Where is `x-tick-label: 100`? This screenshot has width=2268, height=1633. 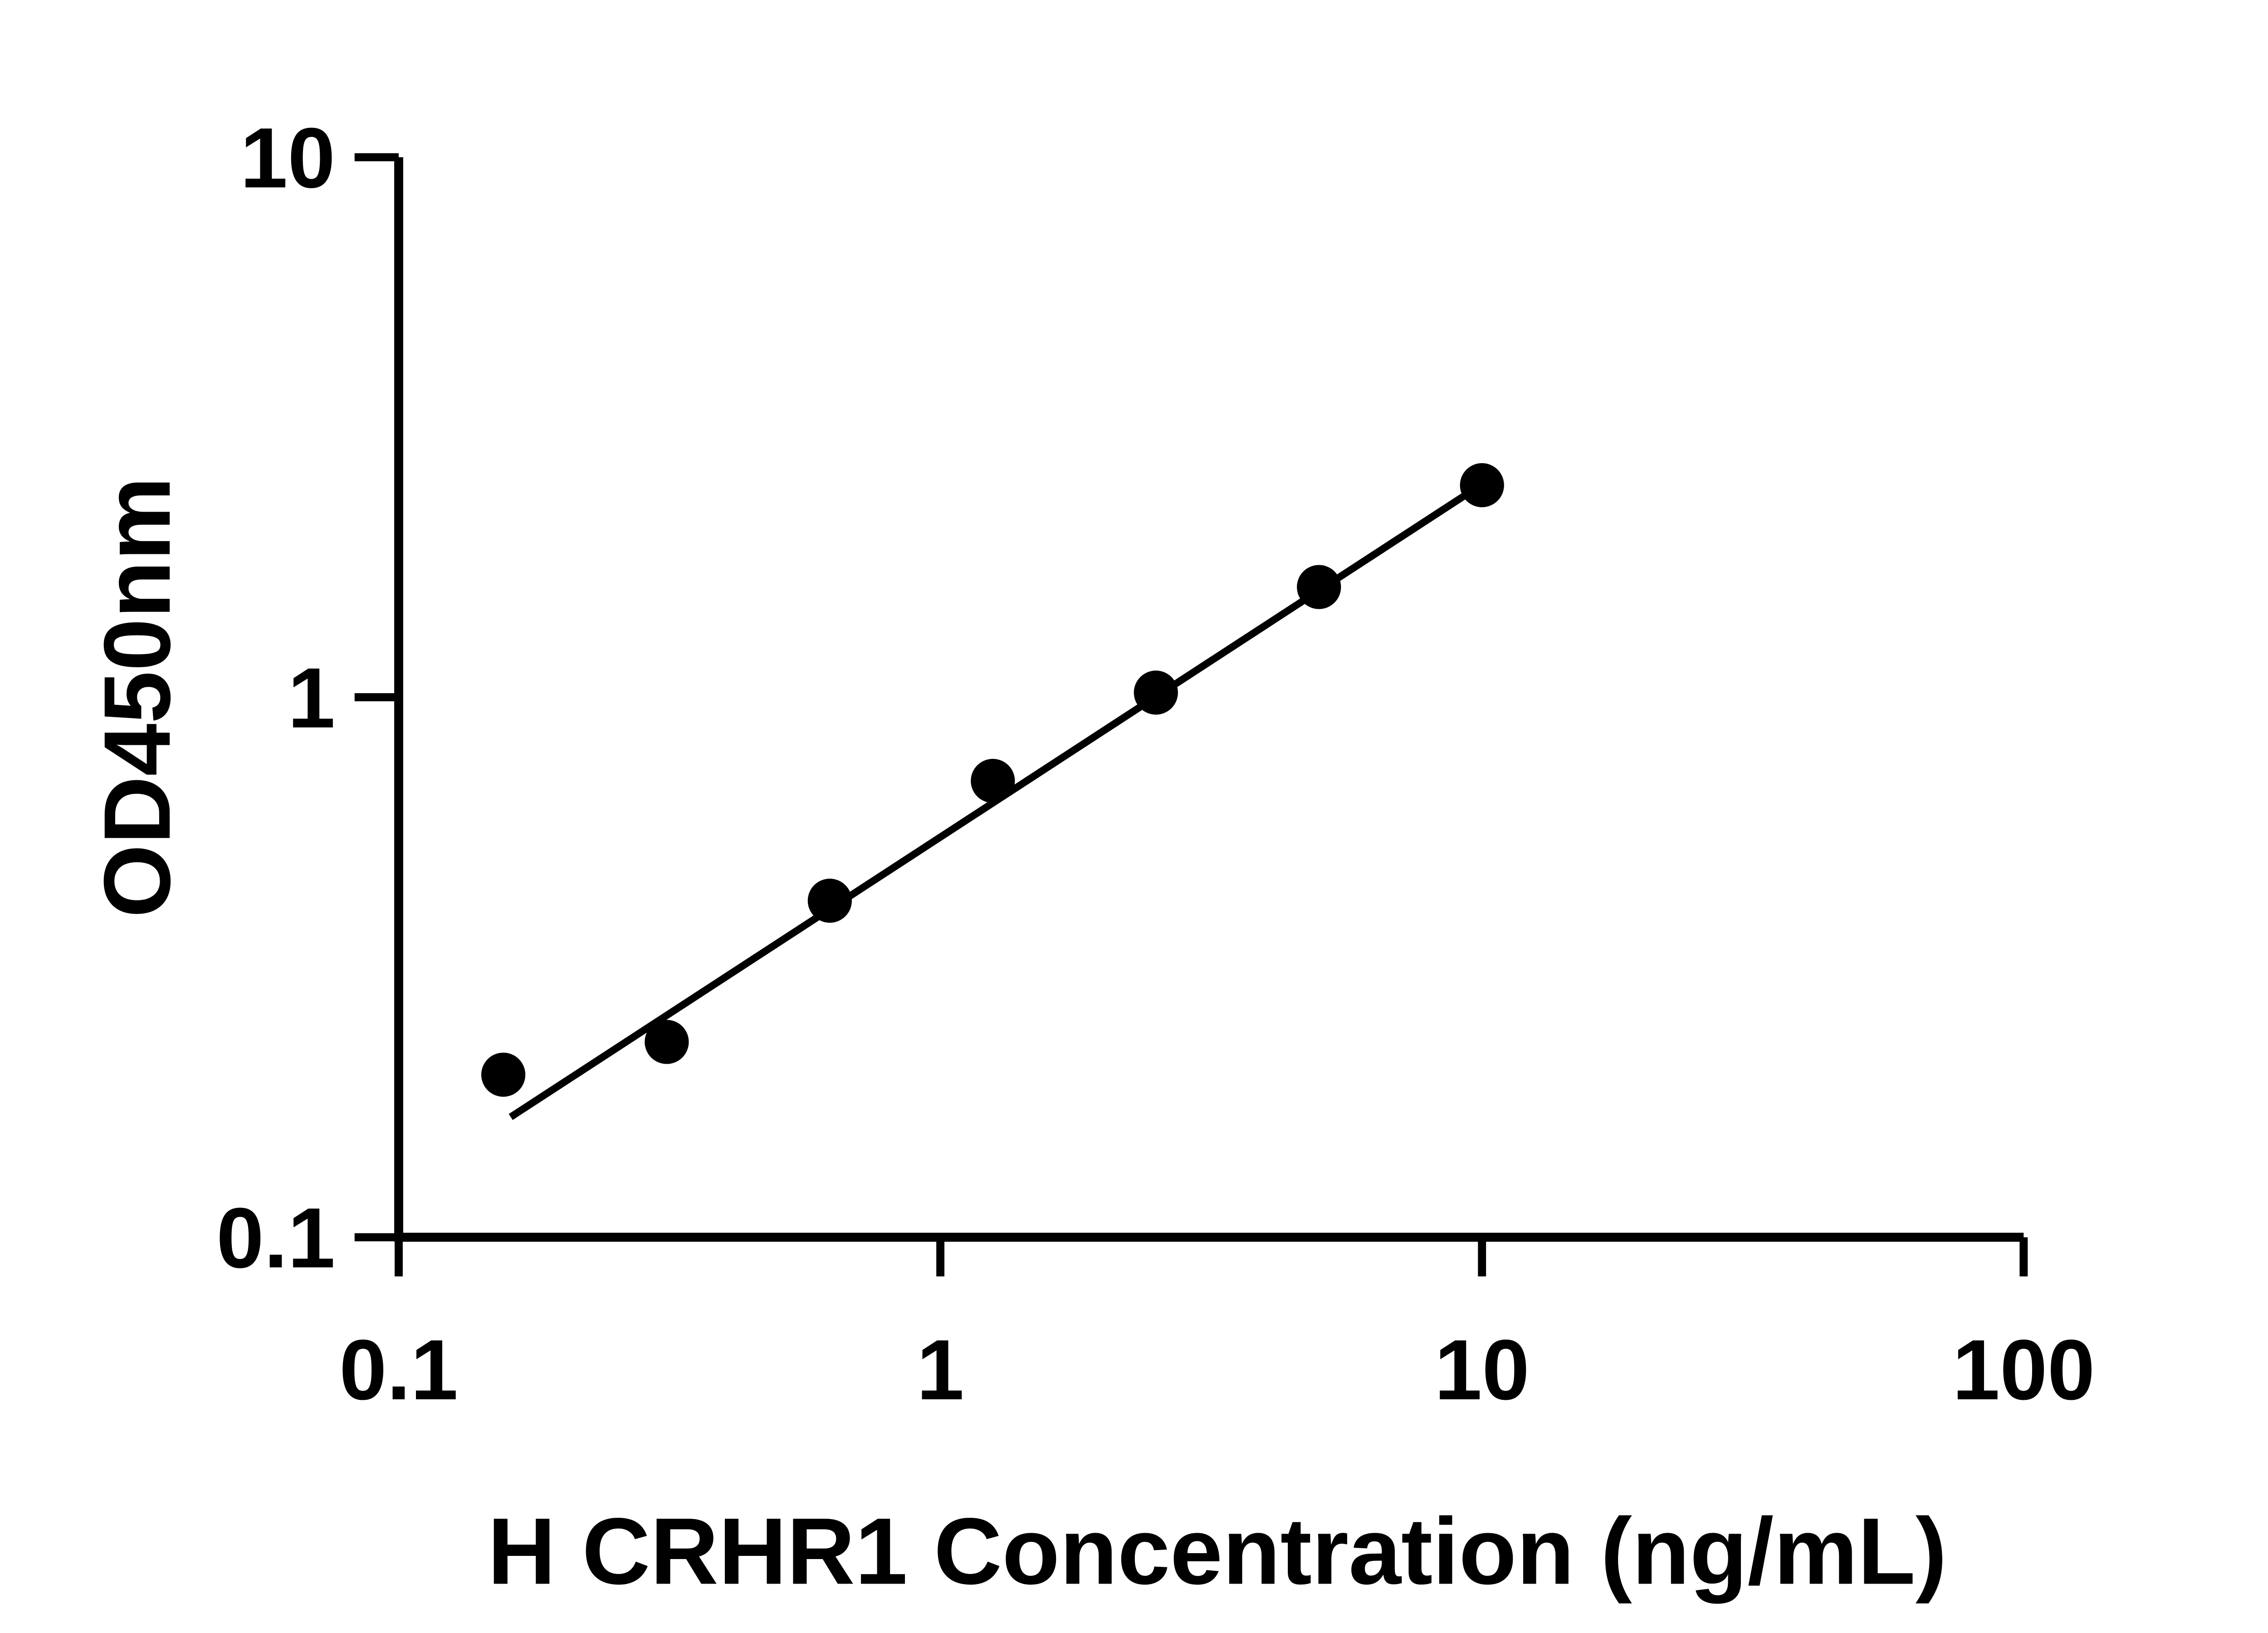
x-tick-label: 100 is located at coordinates (2024, 1370).